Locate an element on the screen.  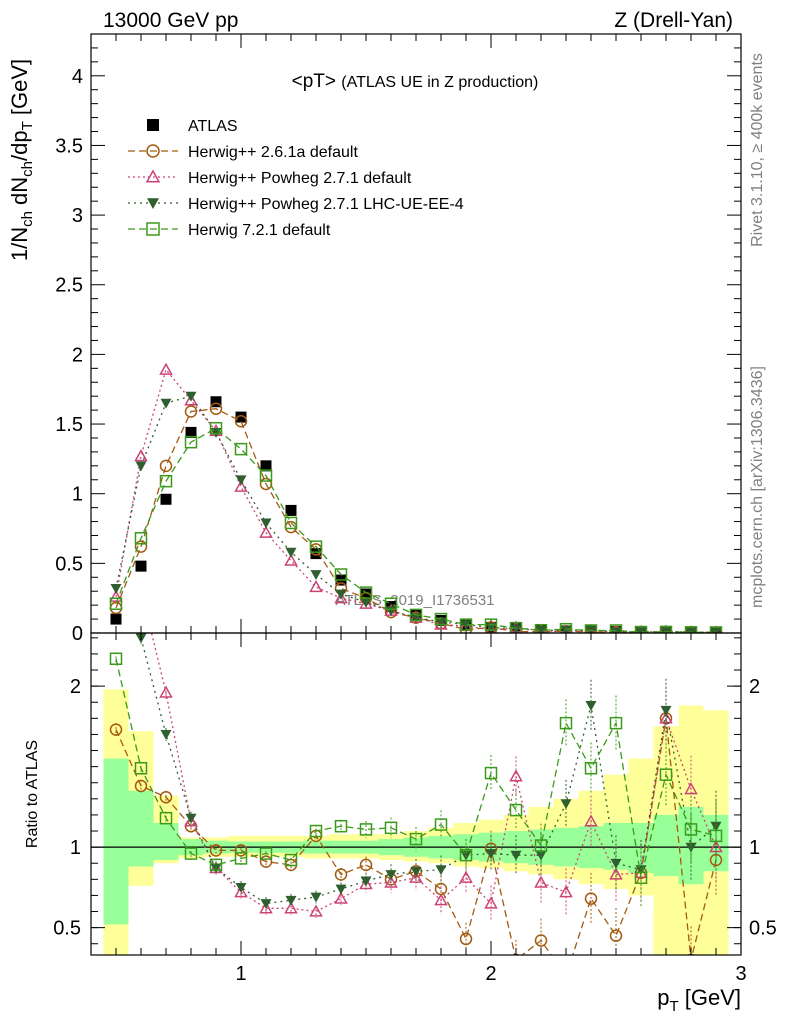
header-right: Z (Drell-Yan) is located at coordinates (673, 20).